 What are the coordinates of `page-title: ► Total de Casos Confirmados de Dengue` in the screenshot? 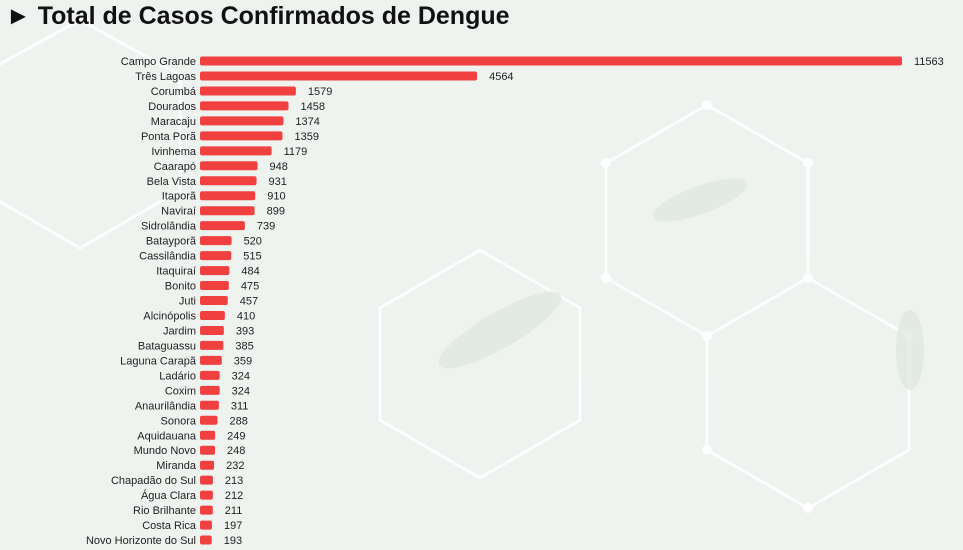 It's located at (258, 16).